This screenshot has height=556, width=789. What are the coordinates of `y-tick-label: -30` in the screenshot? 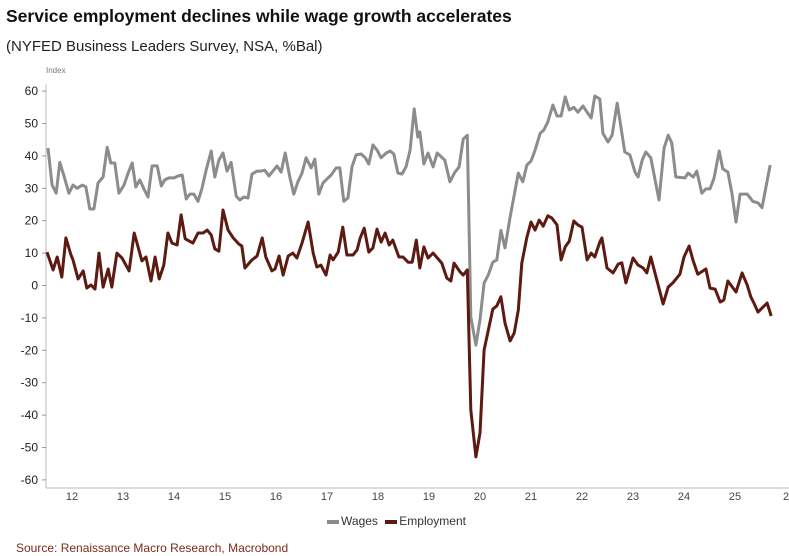 It's located at (30, 383).